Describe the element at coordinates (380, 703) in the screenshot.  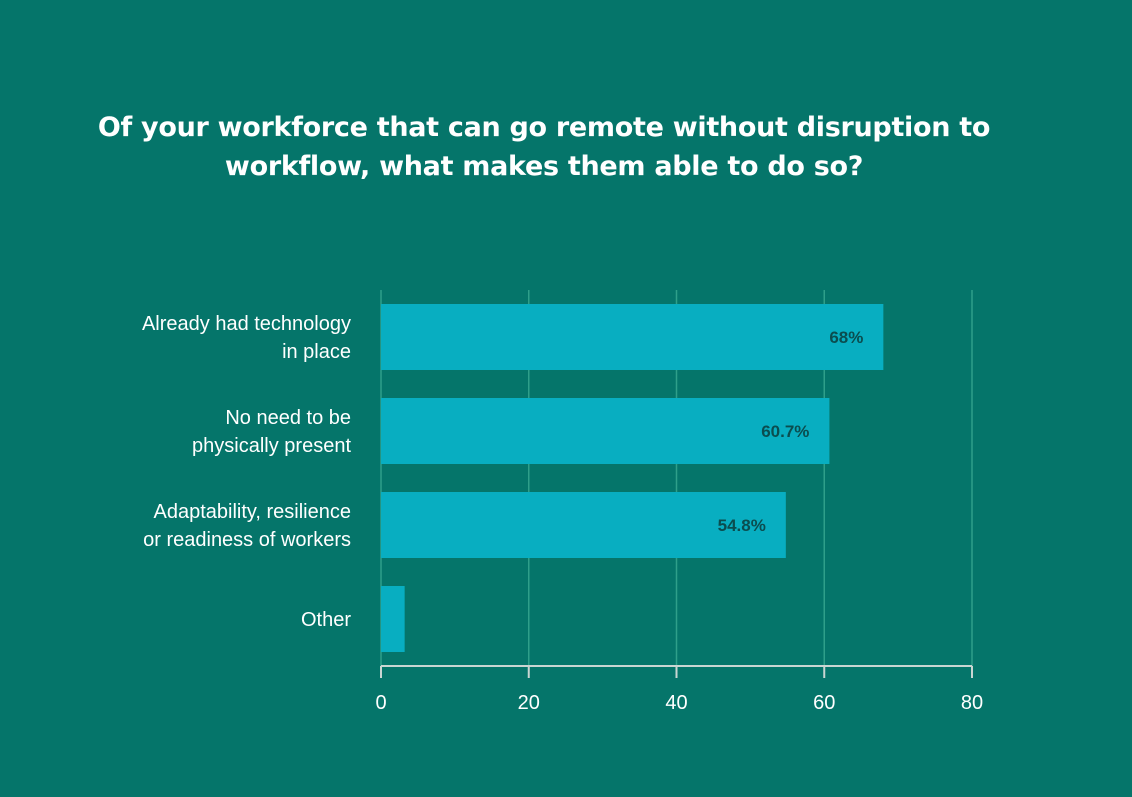
I see `x-tick-label: 0` at that location.